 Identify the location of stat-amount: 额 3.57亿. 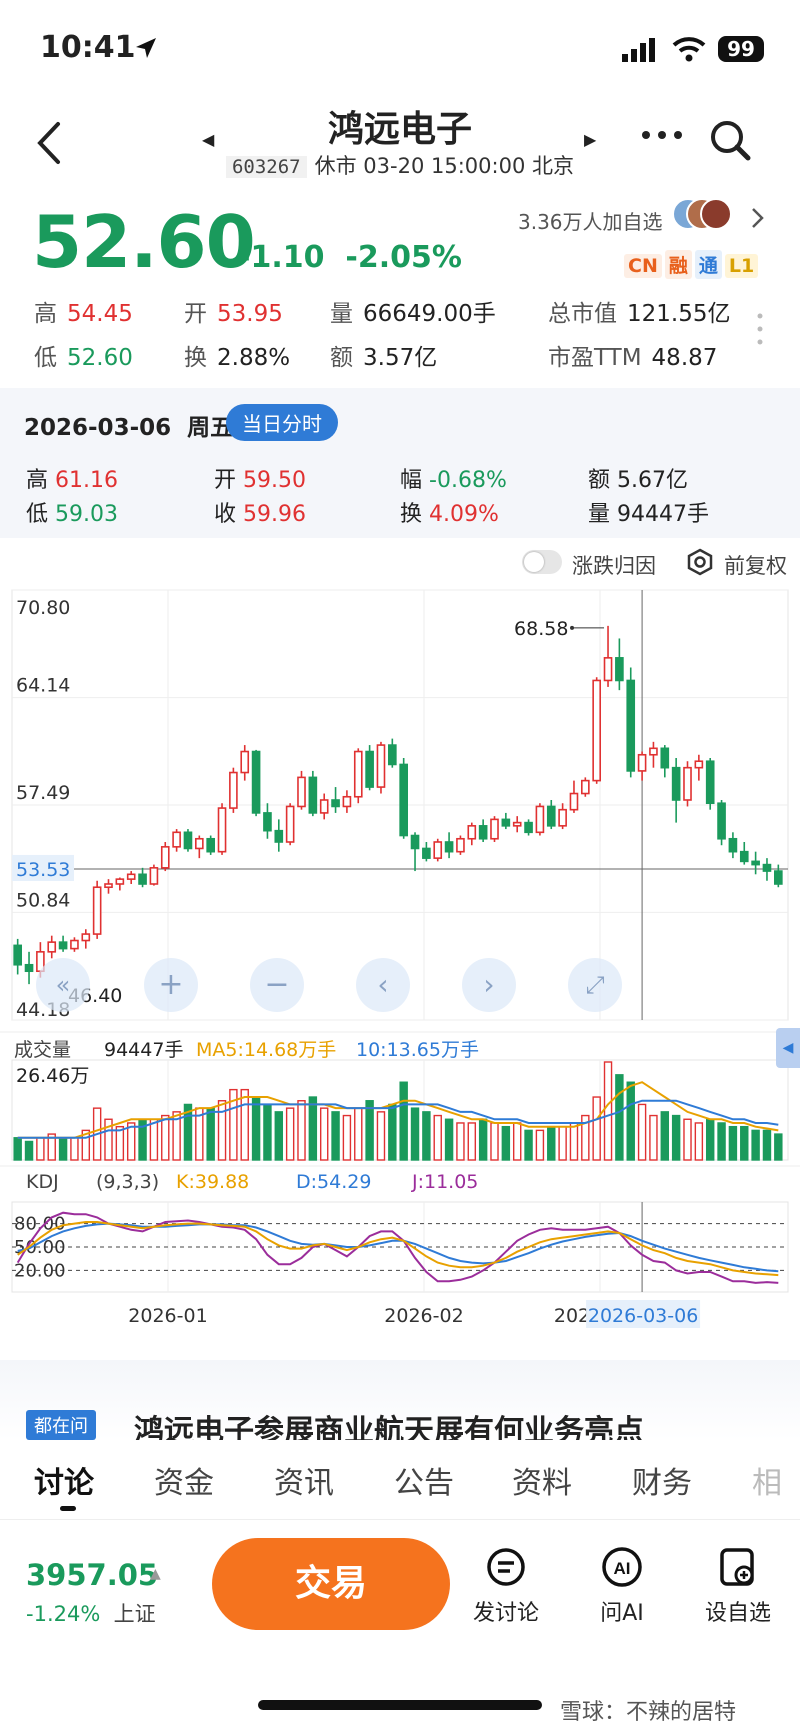
(384, 358).